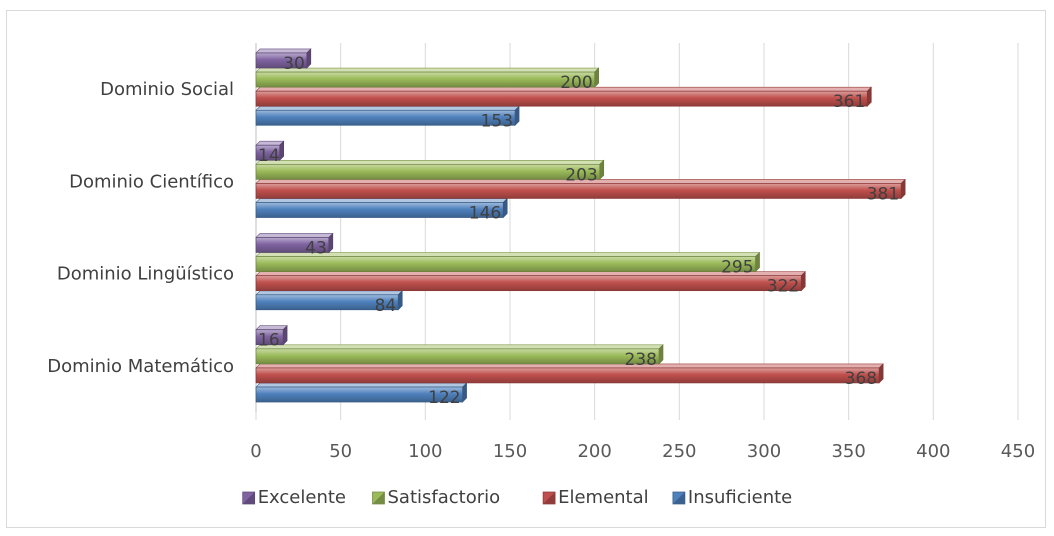  What do you see at coordinates (386, 306) in the screenshot?
I see `data-label: 84` at bounding box center [386, 306].